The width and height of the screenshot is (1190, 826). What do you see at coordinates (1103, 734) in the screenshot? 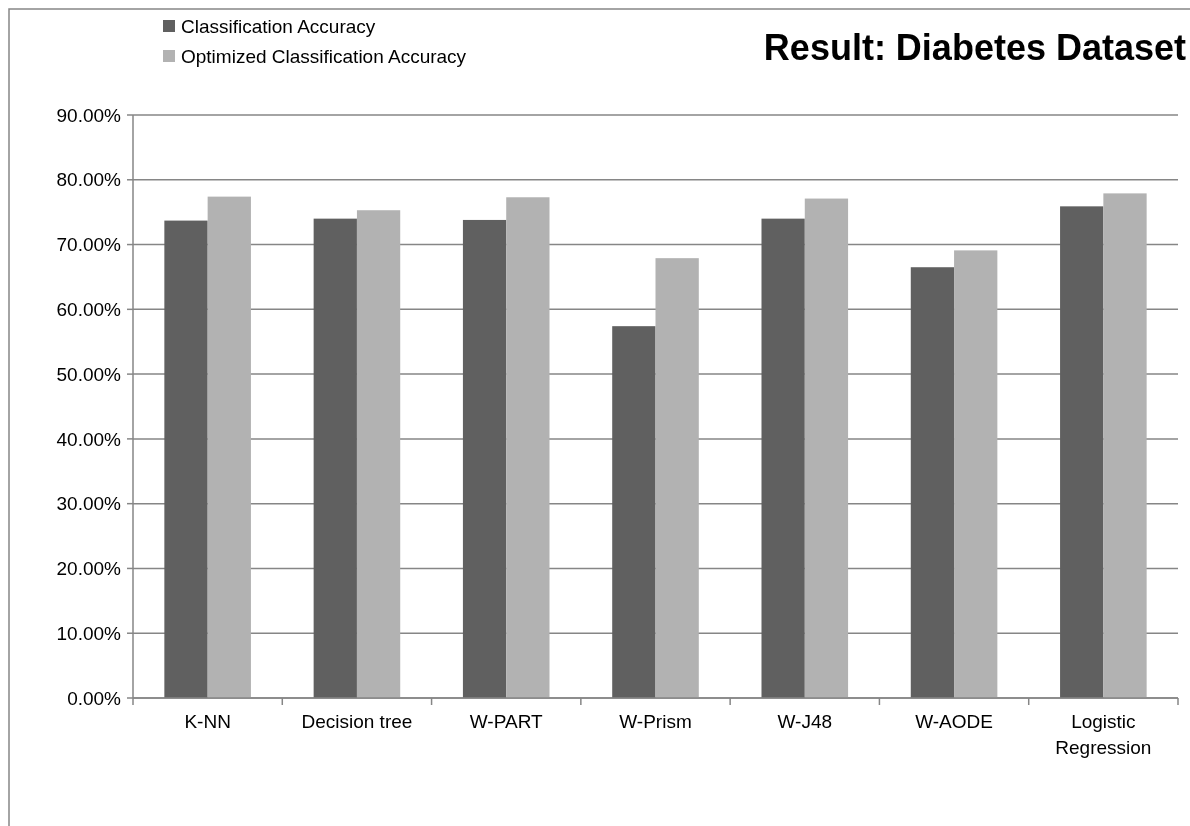
I see `x-tick-label: Logistic Regression` at bounding box center [1103, 734].